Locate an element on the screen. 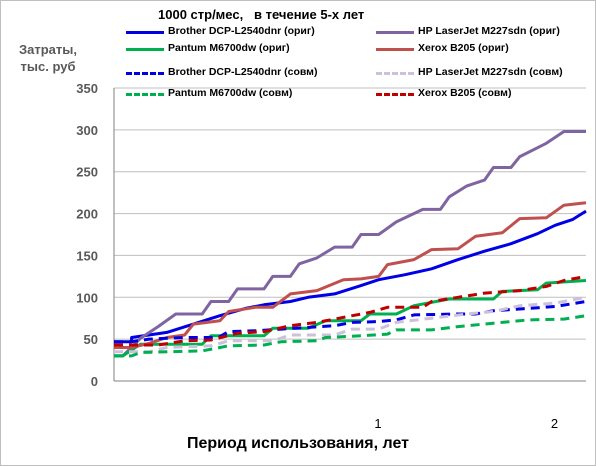 The image size is (596, 466). y-tick-label: 250 is located at coordinates (87, 172).